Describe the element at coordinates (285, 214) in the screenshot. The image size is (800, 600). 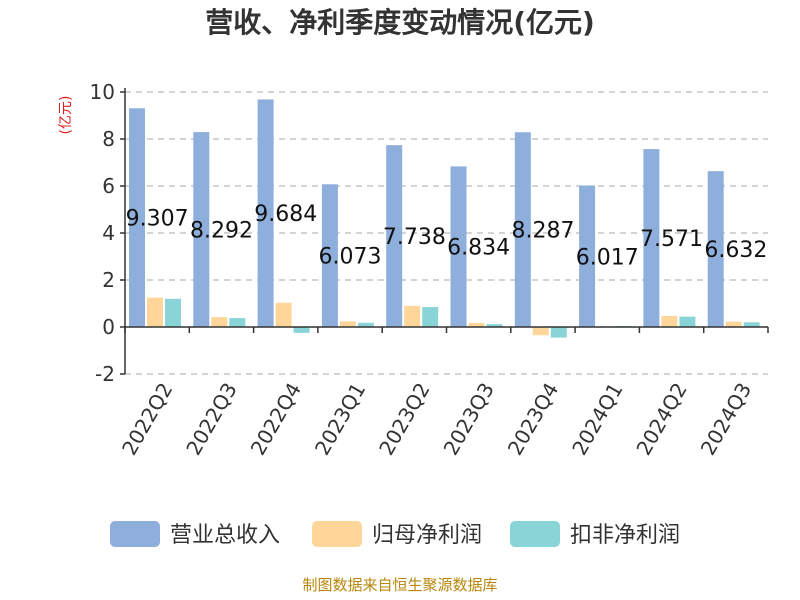
I see `data-label: 9.684` at that location.